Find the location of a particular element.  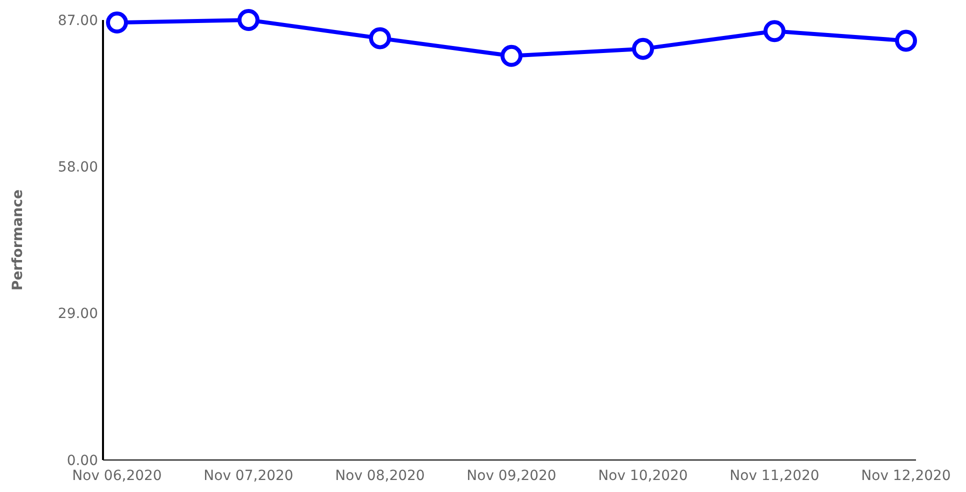

y-tick-label: 87.00 is located at coordinates (78, 20).